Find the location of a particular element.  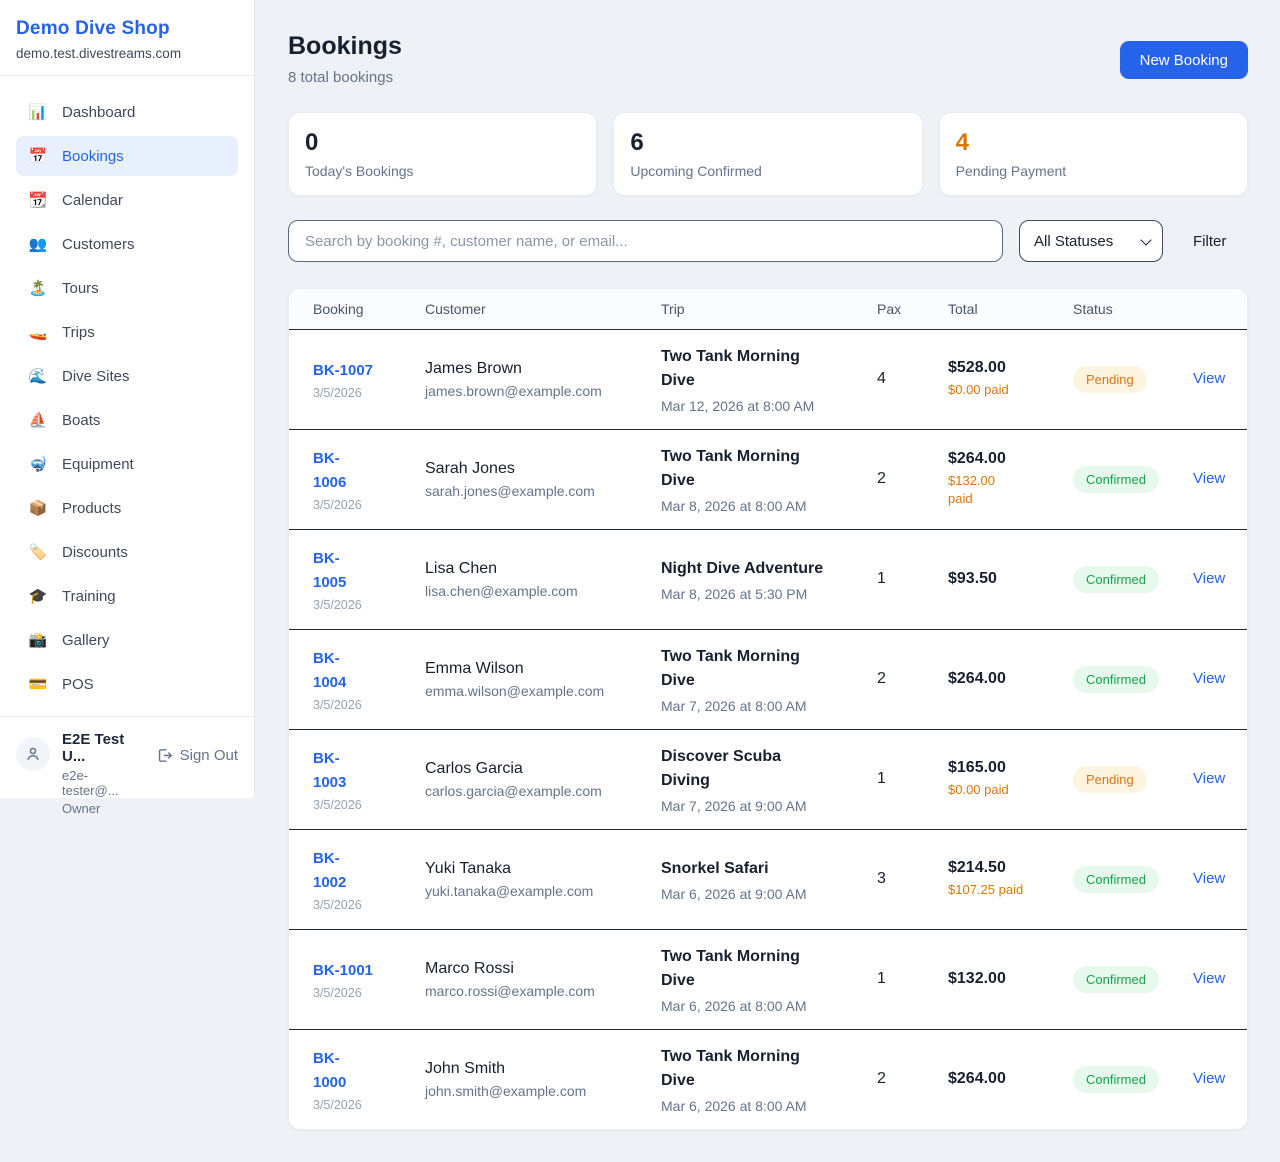

customer-email: carlos.garcia@example.com is located at coordinates (513, 790).